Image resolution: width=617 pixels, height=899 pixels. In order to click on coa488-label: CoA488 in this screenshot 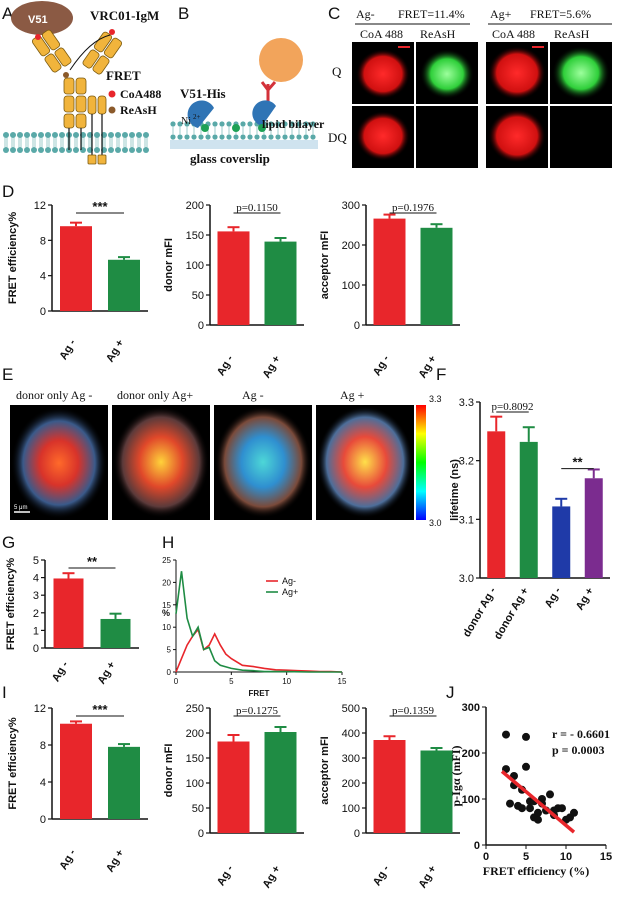, I will do `click(140, 94)`.